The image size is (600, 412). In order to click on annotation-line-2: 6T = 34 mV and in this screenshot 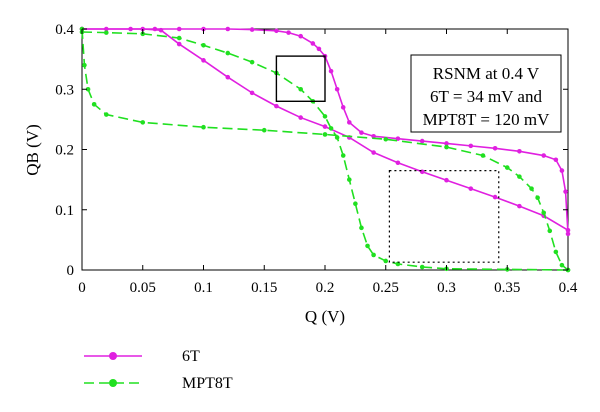, I will do `click(486, 96)`.